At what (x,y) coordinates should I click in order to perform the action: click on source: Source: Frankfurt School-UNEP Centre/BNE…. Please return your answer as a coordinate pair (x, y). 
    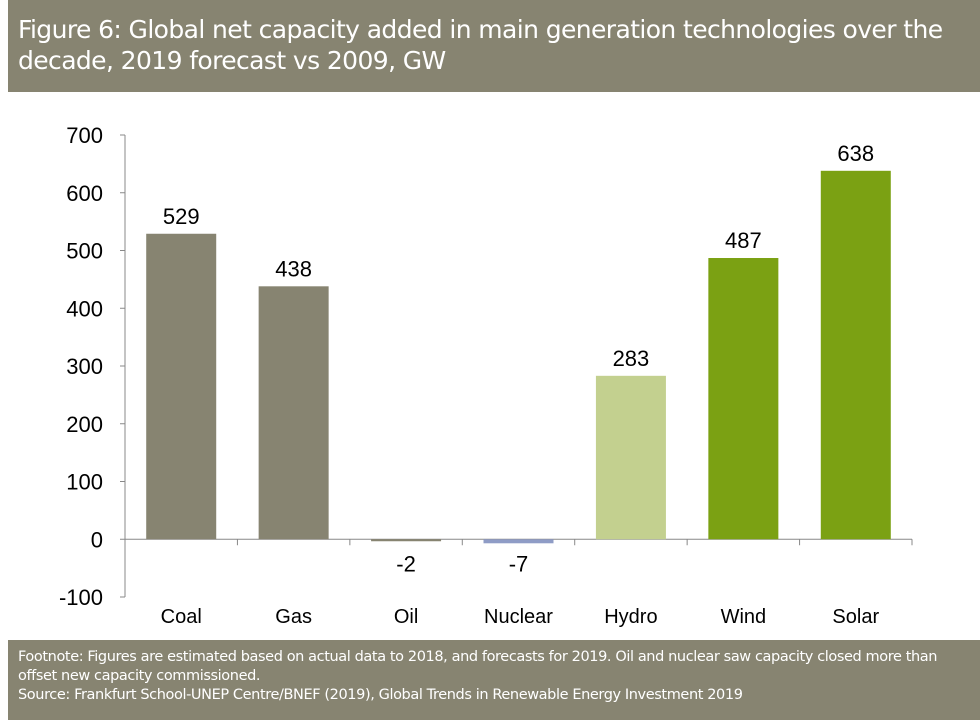
    Looking at the image, I should click on (380, 695).